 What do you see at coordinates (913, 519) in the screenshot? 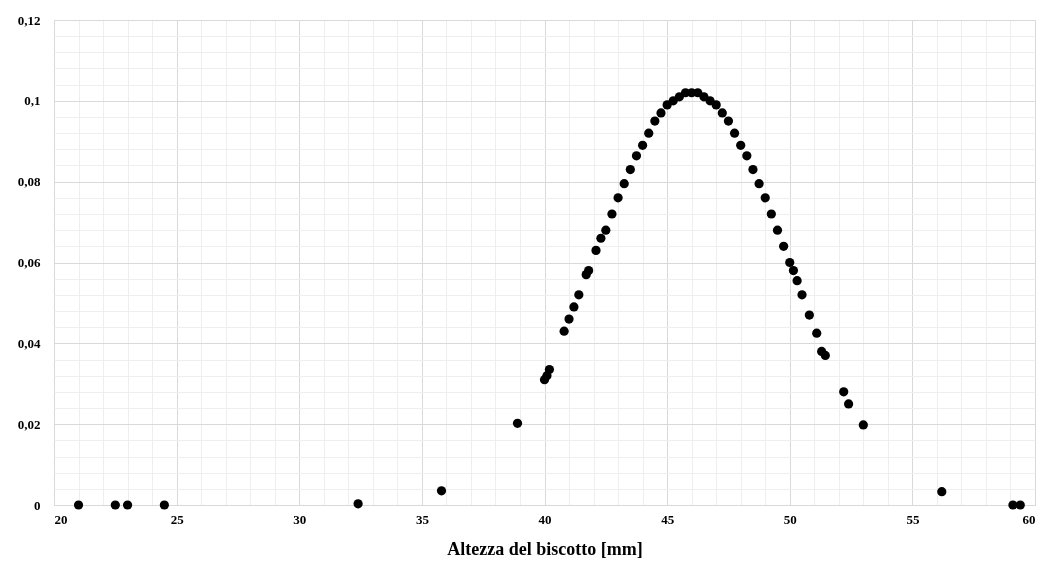
I see `x-tick-label: 55` at bounding box center [913, 519].